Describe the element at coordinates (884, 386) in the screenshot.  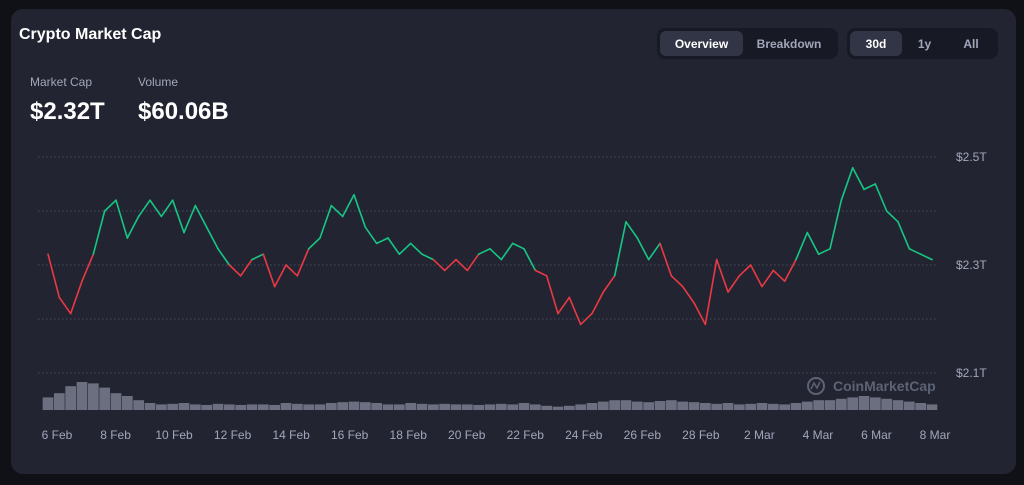
I see `watermark-text: CoinMarketCap` at that location.